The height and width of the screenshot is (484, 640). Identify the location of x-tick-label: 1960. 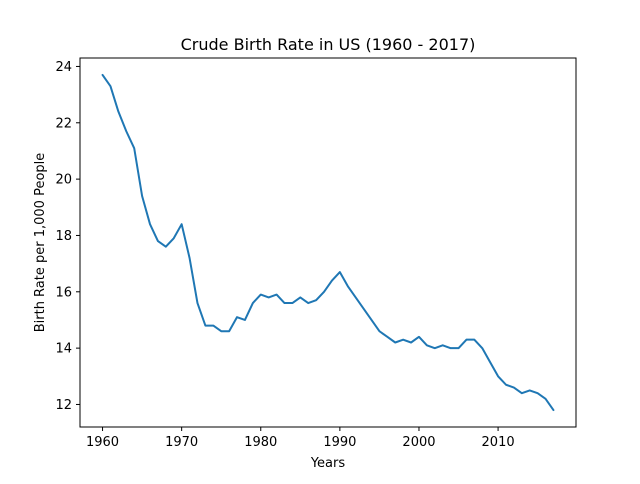
(102, 442).